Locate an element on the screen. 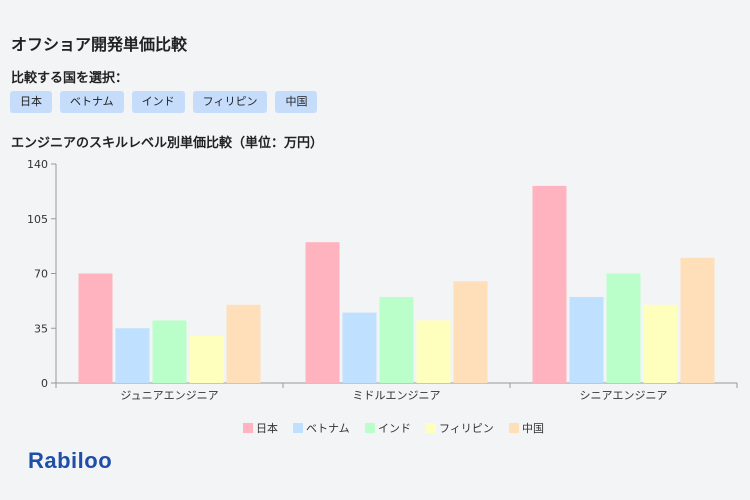 This screenshot has width=750, height=500. legend-label: インド is located at coordinates (394, 428).